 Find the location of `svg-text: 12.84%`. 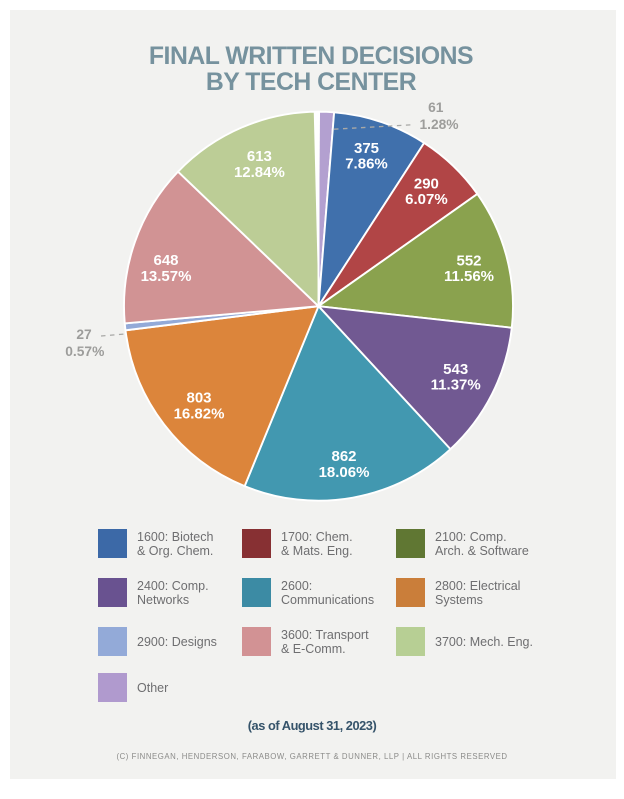

svg-text: 12.84% is located at coordinates (259, 172).